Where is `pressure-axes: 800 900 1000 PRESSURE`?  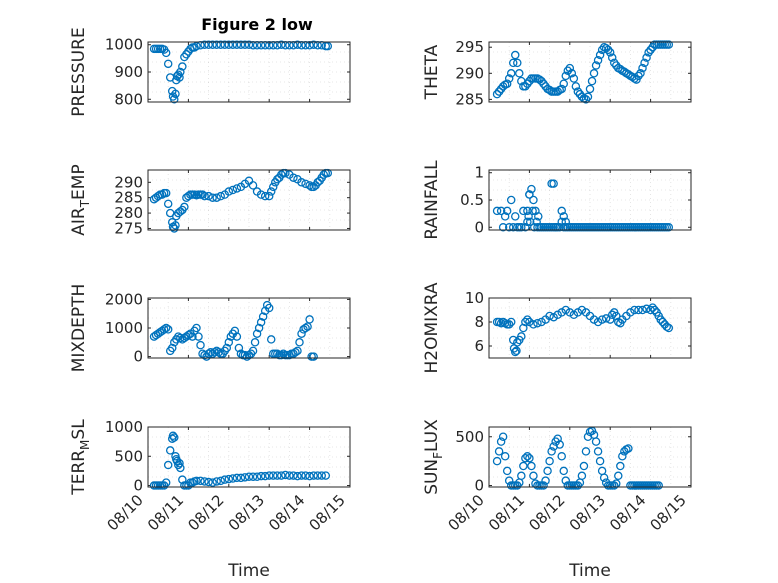
pressure-axes: 800 900 1000 PRESSURE is located at coordinates (210, 72).